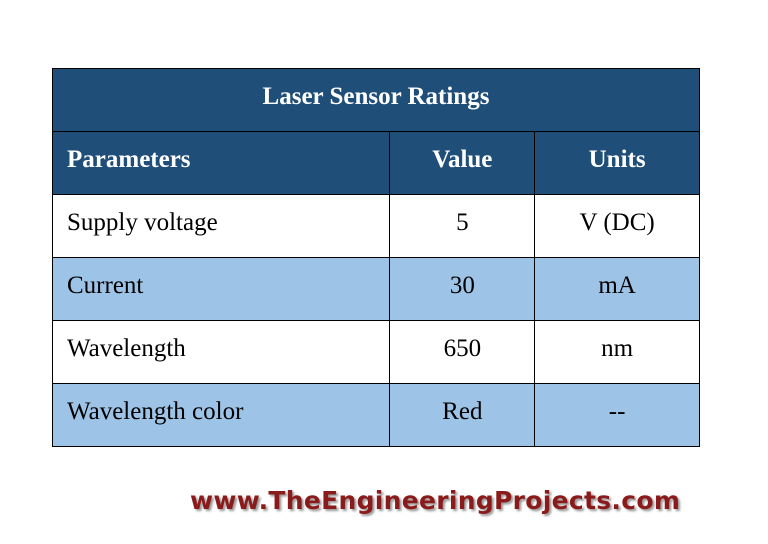  What do you see at coordinates (617, 415) in the screenshot?
I see `table-cell: --` at bounding box center [617, 415].